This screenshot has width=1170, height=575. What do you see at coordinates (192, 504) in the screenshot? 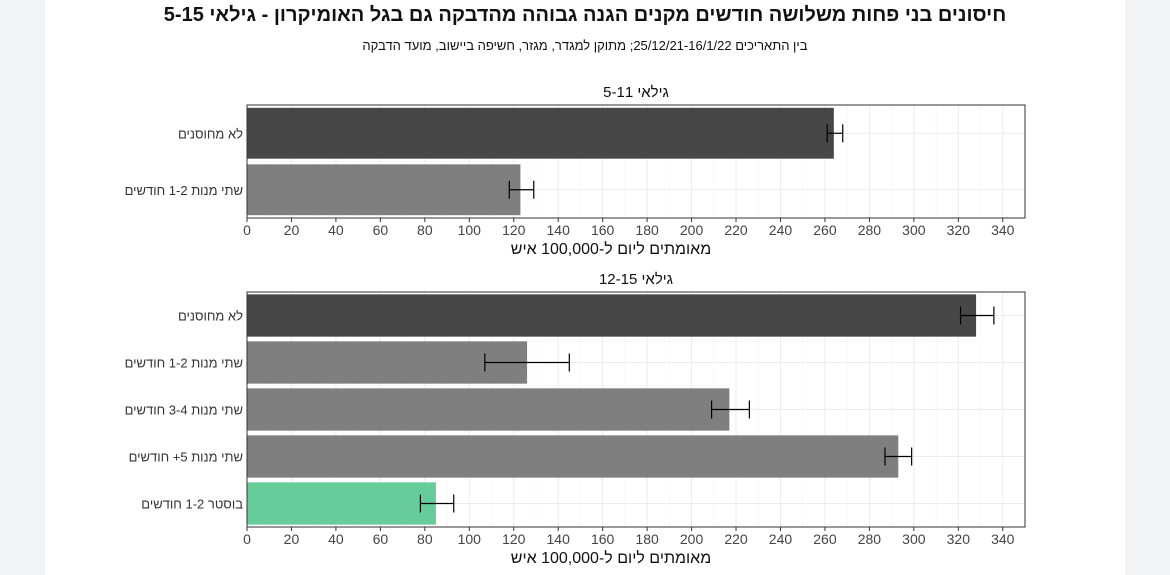
I see `category-label: בוסטר 1-2 חודשים` at bounding box center [192, 504].